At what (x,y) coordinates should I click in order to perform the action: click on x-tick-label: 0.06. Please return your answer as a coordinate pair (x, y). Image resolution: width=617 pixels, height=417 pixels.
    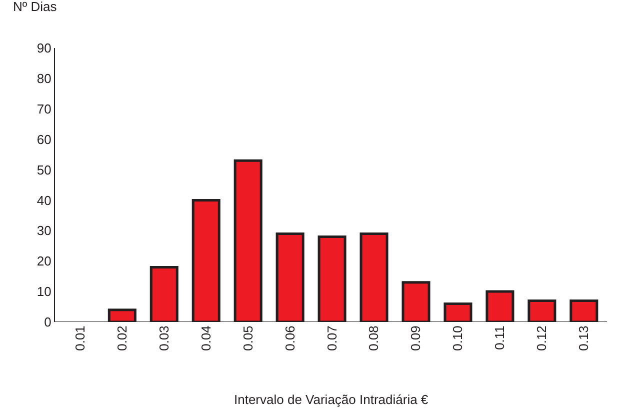
    Looking at the image, I should click on (290, 338).